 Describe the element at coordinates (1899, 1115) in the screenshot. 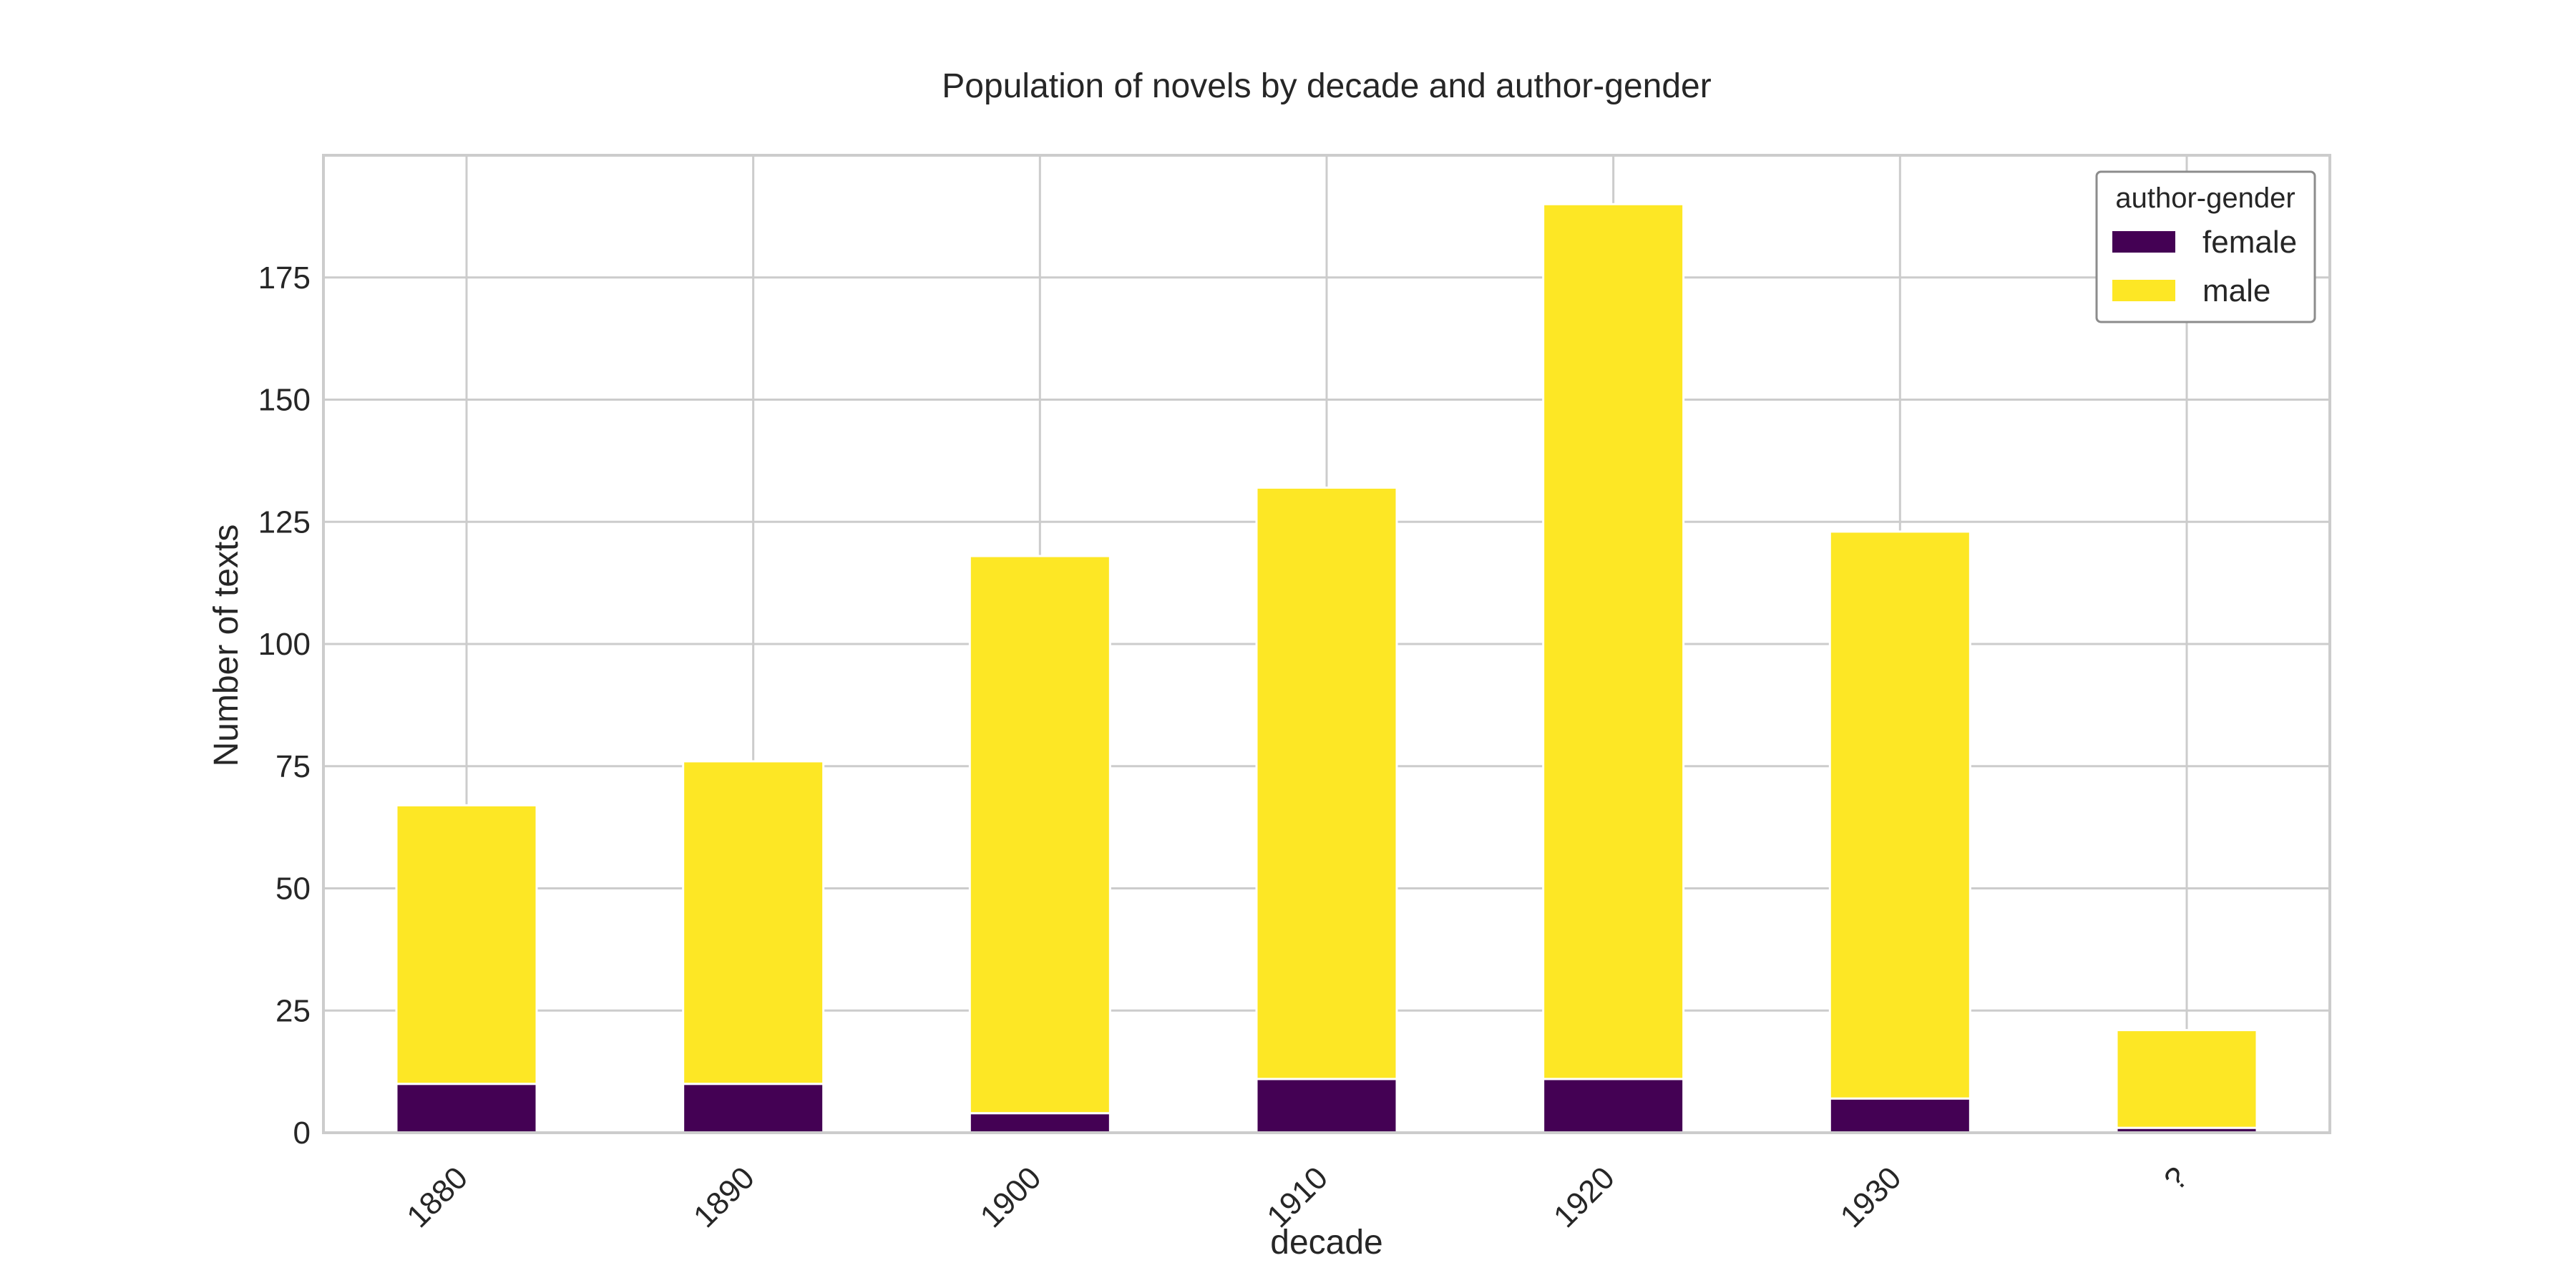

I see `bar-female-1930` at that location.